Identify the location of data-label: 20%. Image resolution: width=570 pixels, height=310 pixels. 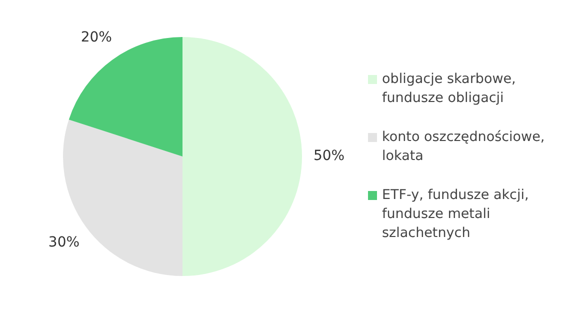
(96, 38).